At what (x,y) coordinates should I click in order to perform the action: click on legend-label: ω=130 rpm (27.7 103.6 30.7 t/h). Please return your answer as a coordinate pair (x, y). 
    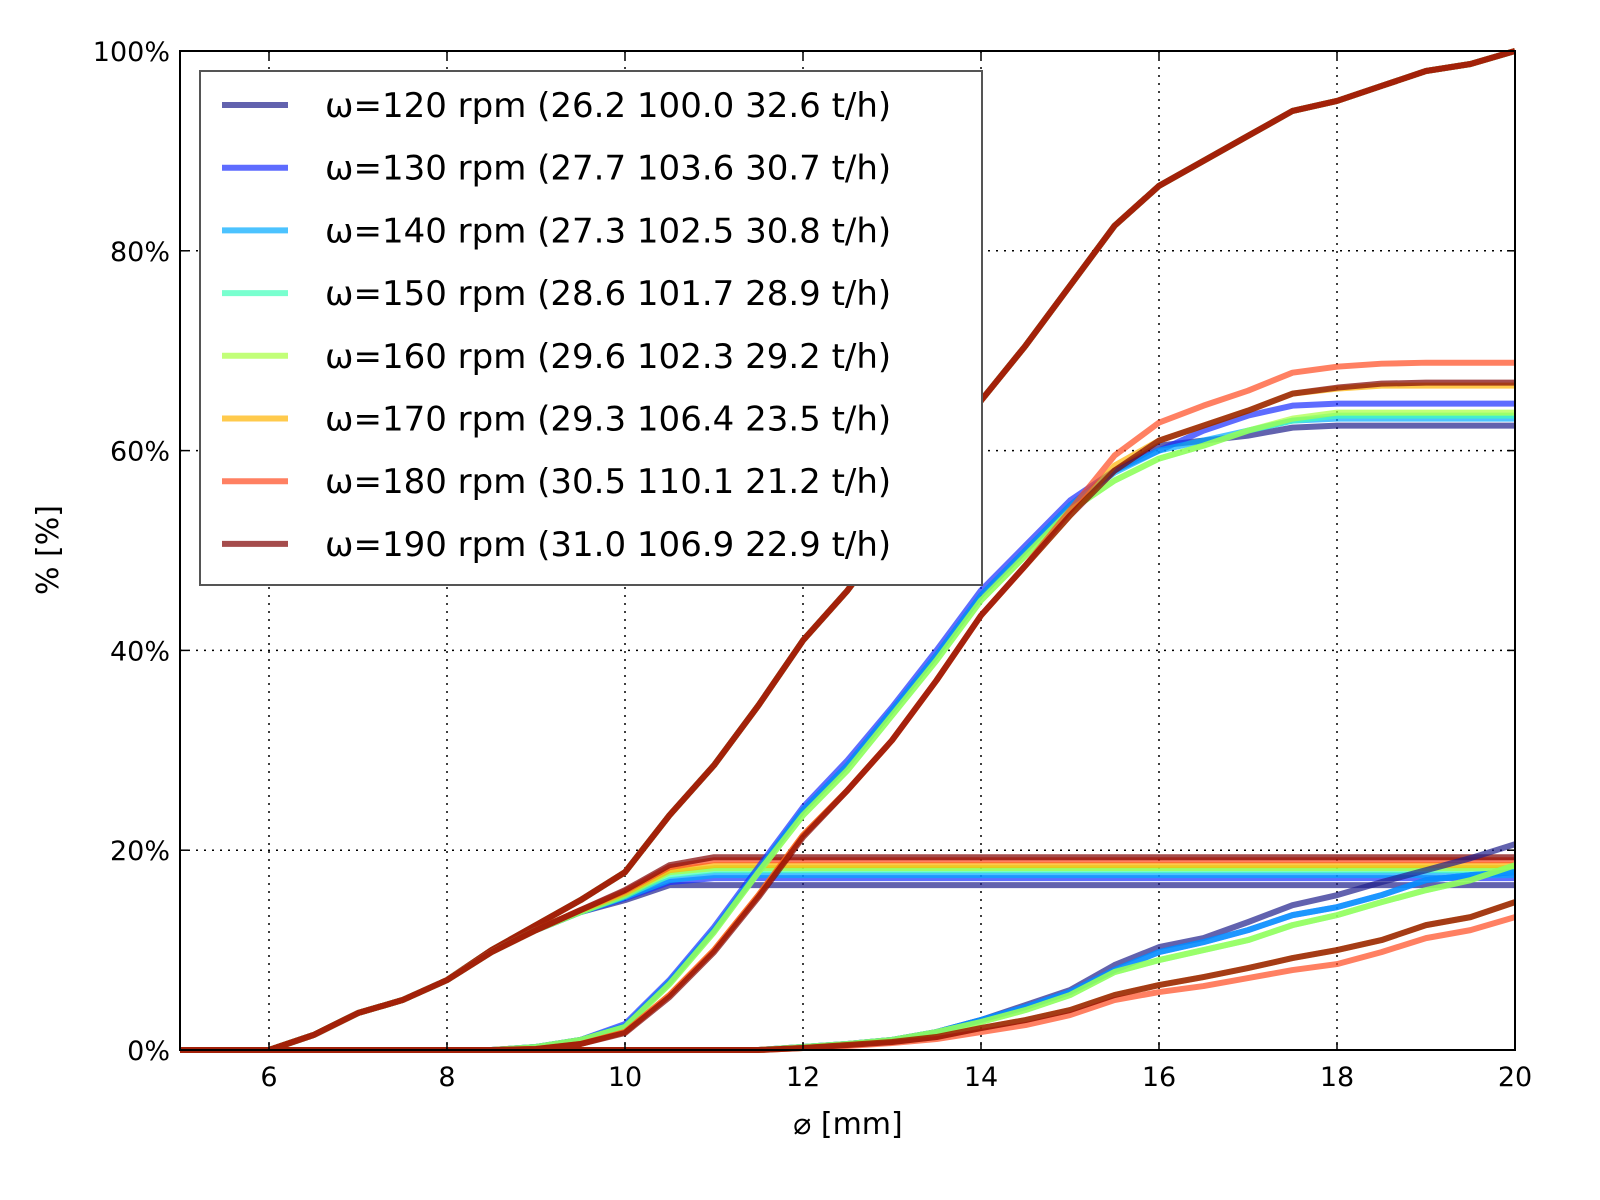
    Looking at the image, I should click on (608, 169).